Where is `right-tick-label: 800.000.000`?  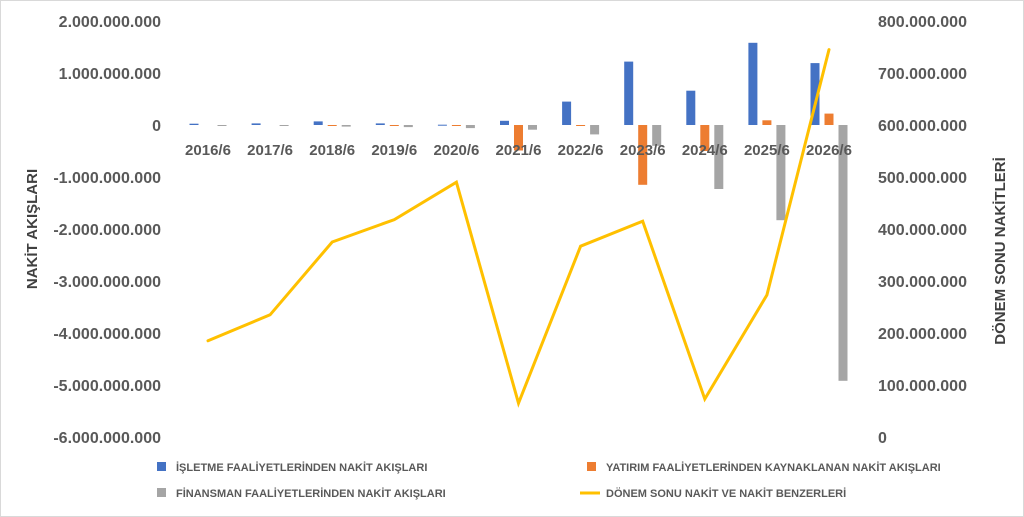 right-tick-label: 800.000.000 is located at coordinates (922, 22).